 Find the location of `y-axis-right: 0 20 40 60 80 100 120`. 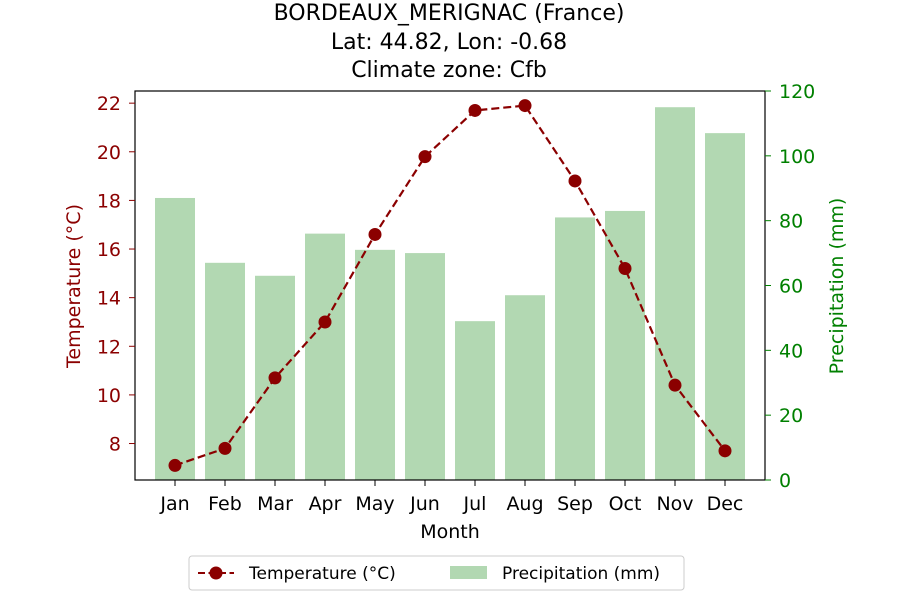

y-axis-right: 0 20 40 60 80 100 120 is located at coordinates (790, 286).